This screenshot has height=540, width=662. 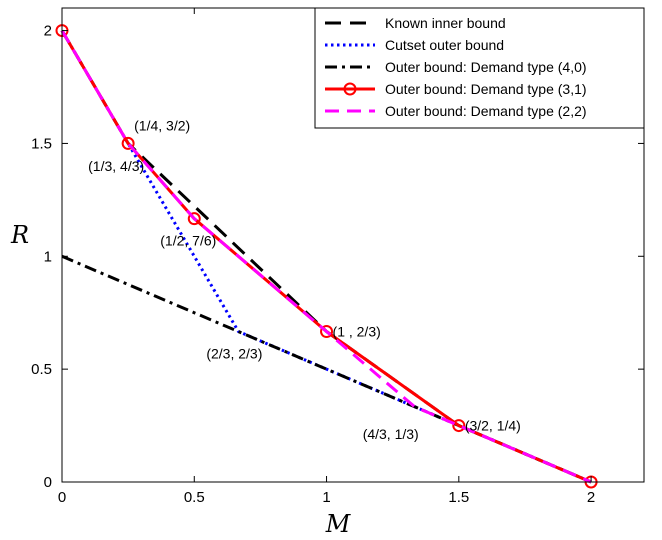 I want to click on legend-label: Outer bound: Demand type (2,2), so click(x=486, y=111).